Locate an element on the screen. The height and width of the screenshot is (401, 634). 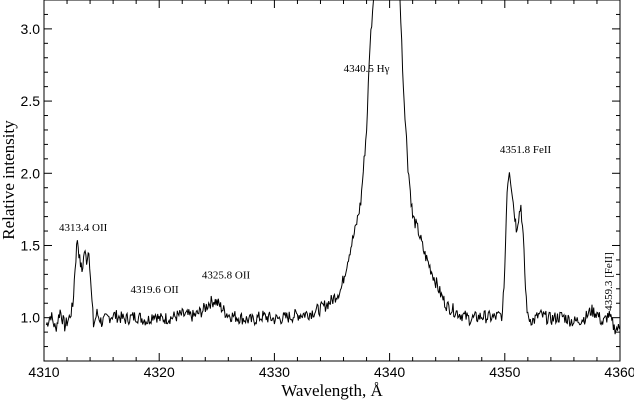
x-tick-label: 4330 is located at coordinates (274, 372).